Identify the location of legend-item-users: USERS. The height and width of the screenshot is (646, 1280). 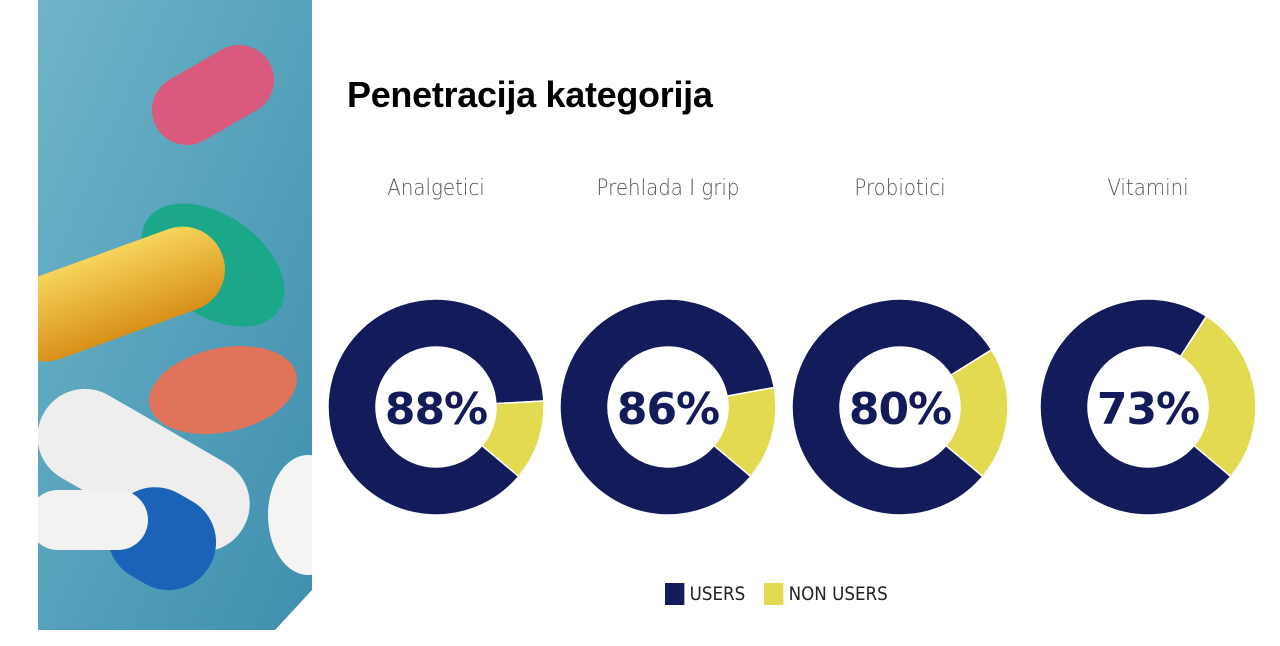
(705, 594).